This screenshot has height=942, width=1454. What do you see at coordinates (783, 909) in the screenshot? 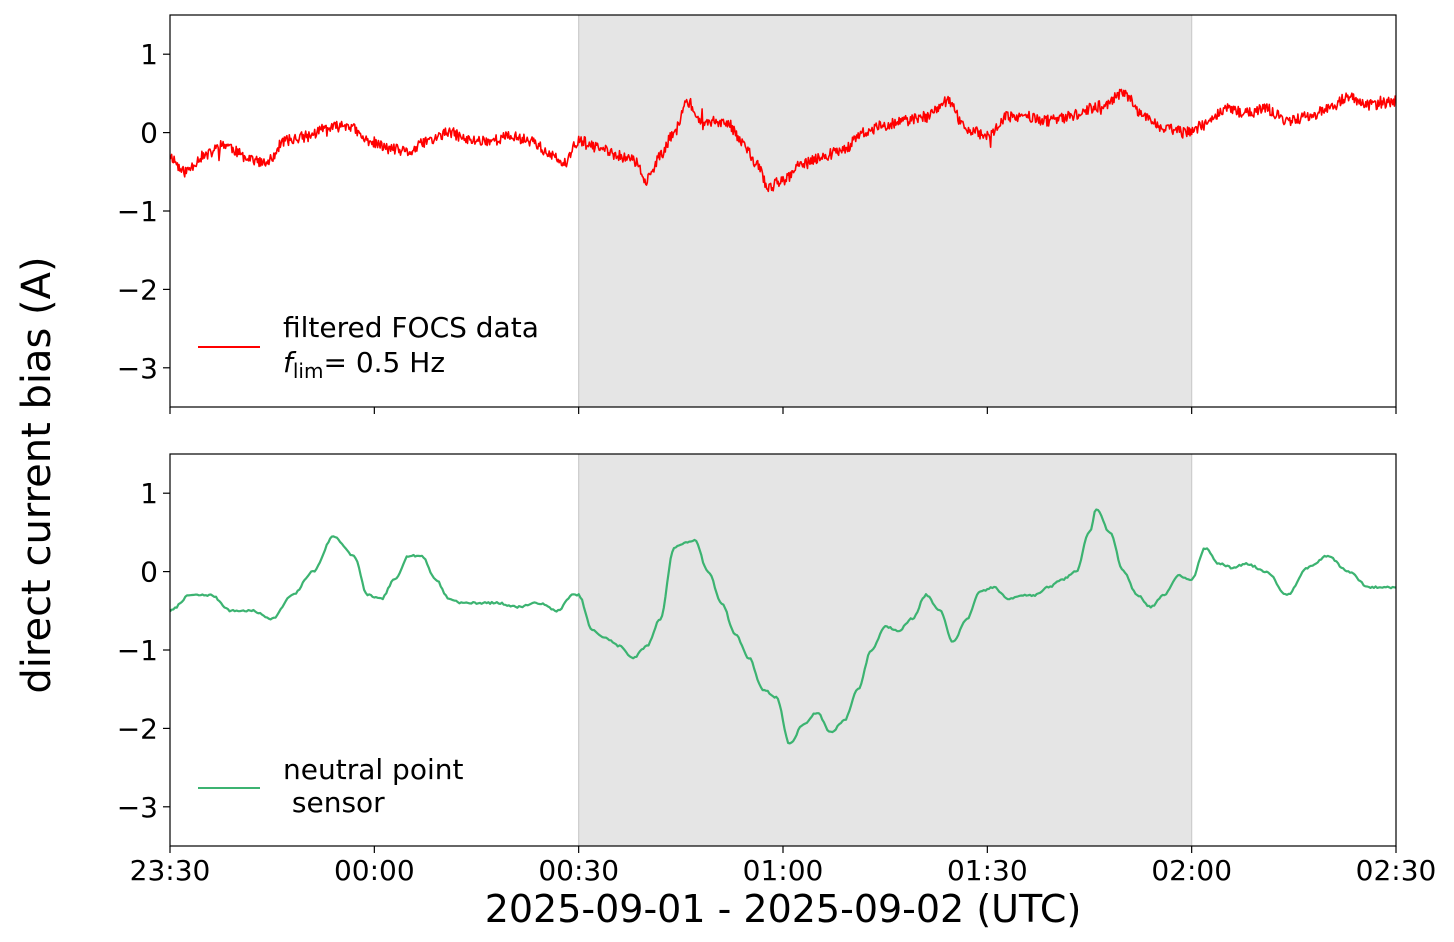
I see `figure-xlabel: 2025-09-01 - 2025-09-02 (UTC)` at bounding box center [783, 909].